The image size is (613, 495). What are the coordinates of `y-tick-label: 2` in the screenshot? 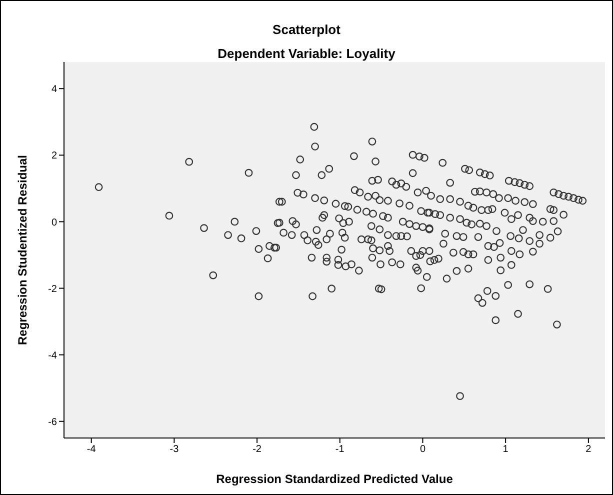 It's located at (54, 156).